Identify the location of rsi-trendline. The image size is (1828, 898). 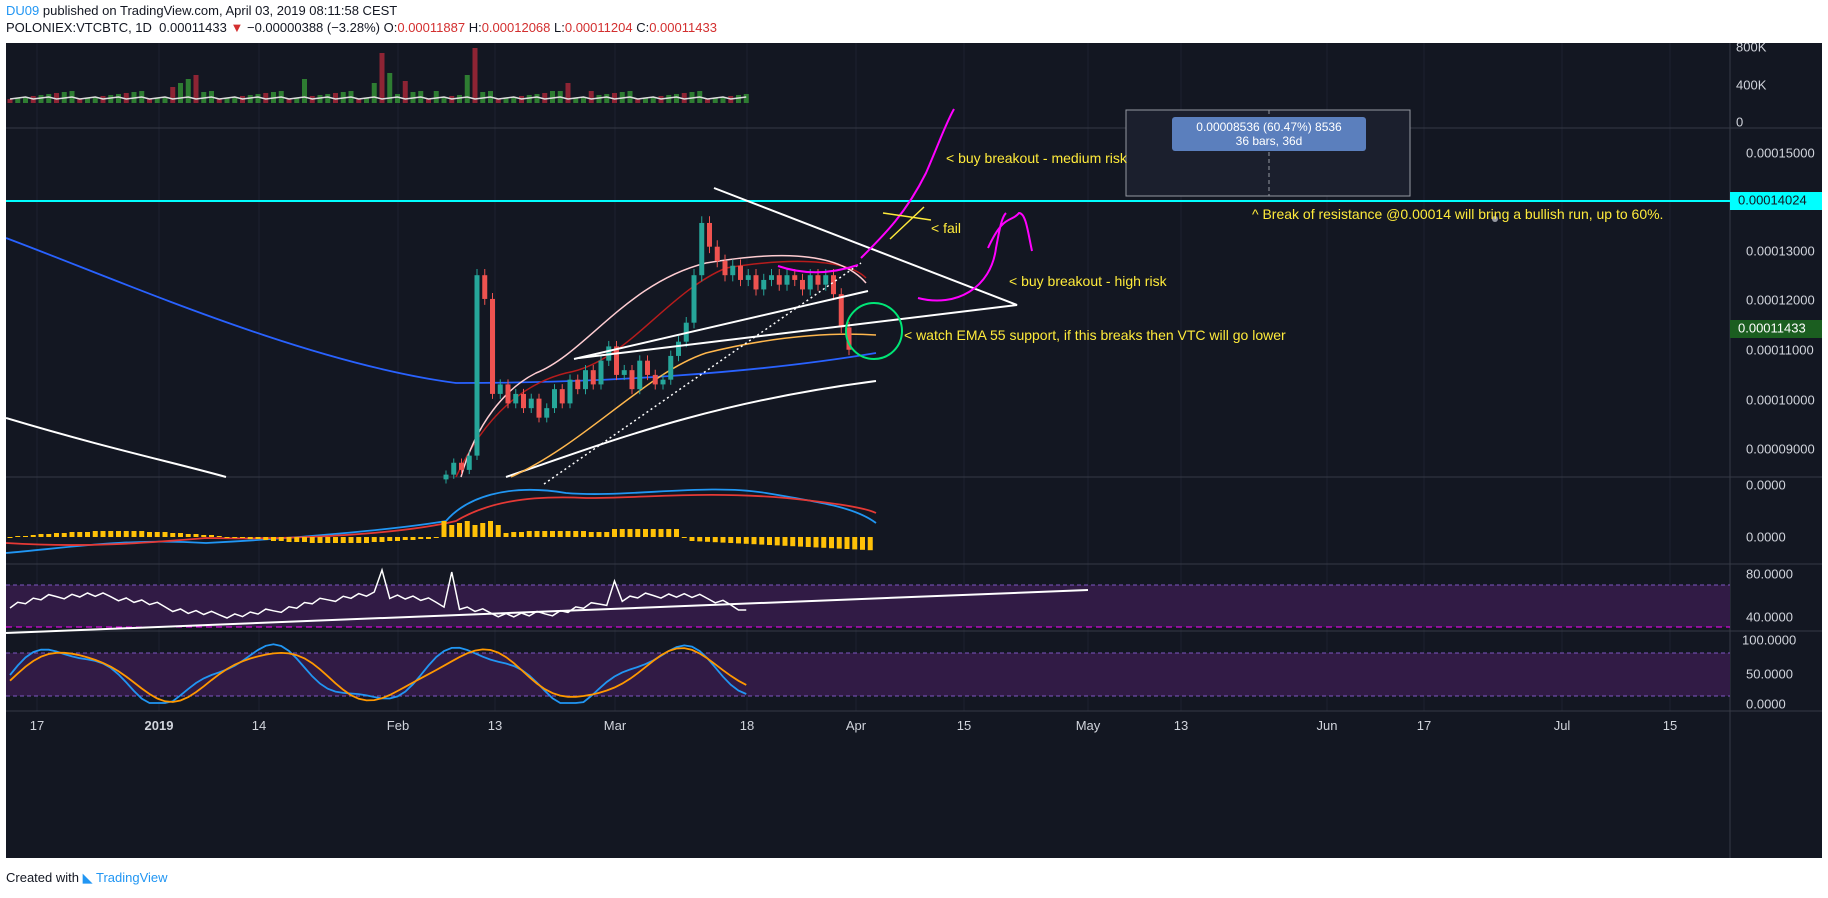
(547, 611).